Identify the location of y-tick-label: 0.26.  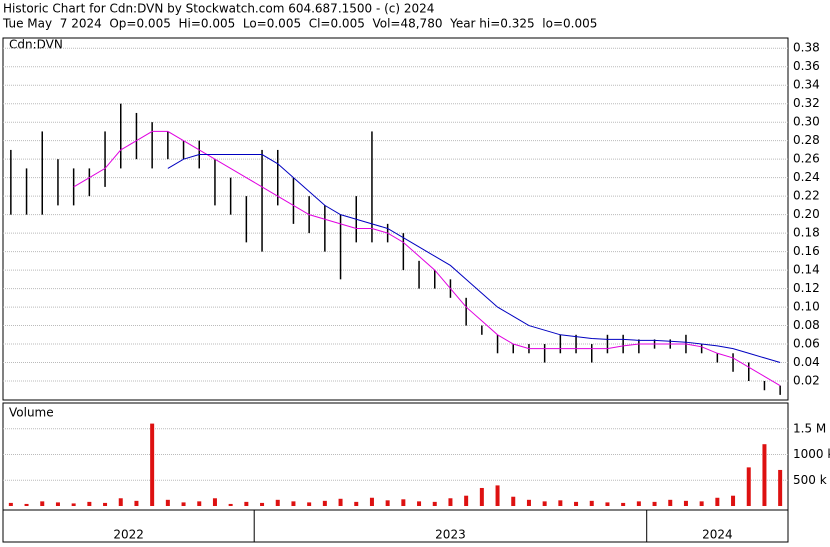
(806, 159).